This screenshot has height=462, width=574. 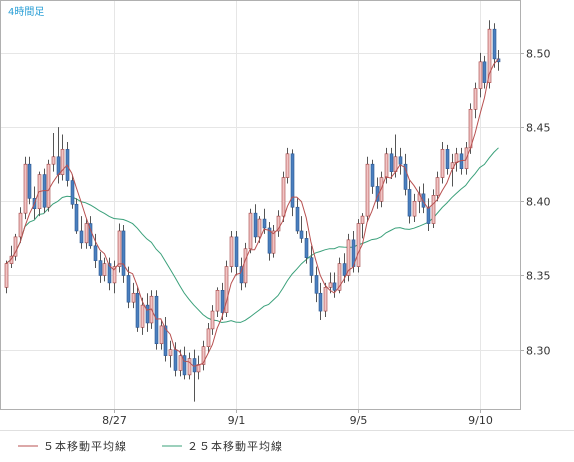 I want to click on x-tick-label: 8/27, so click(x=114, y=420).